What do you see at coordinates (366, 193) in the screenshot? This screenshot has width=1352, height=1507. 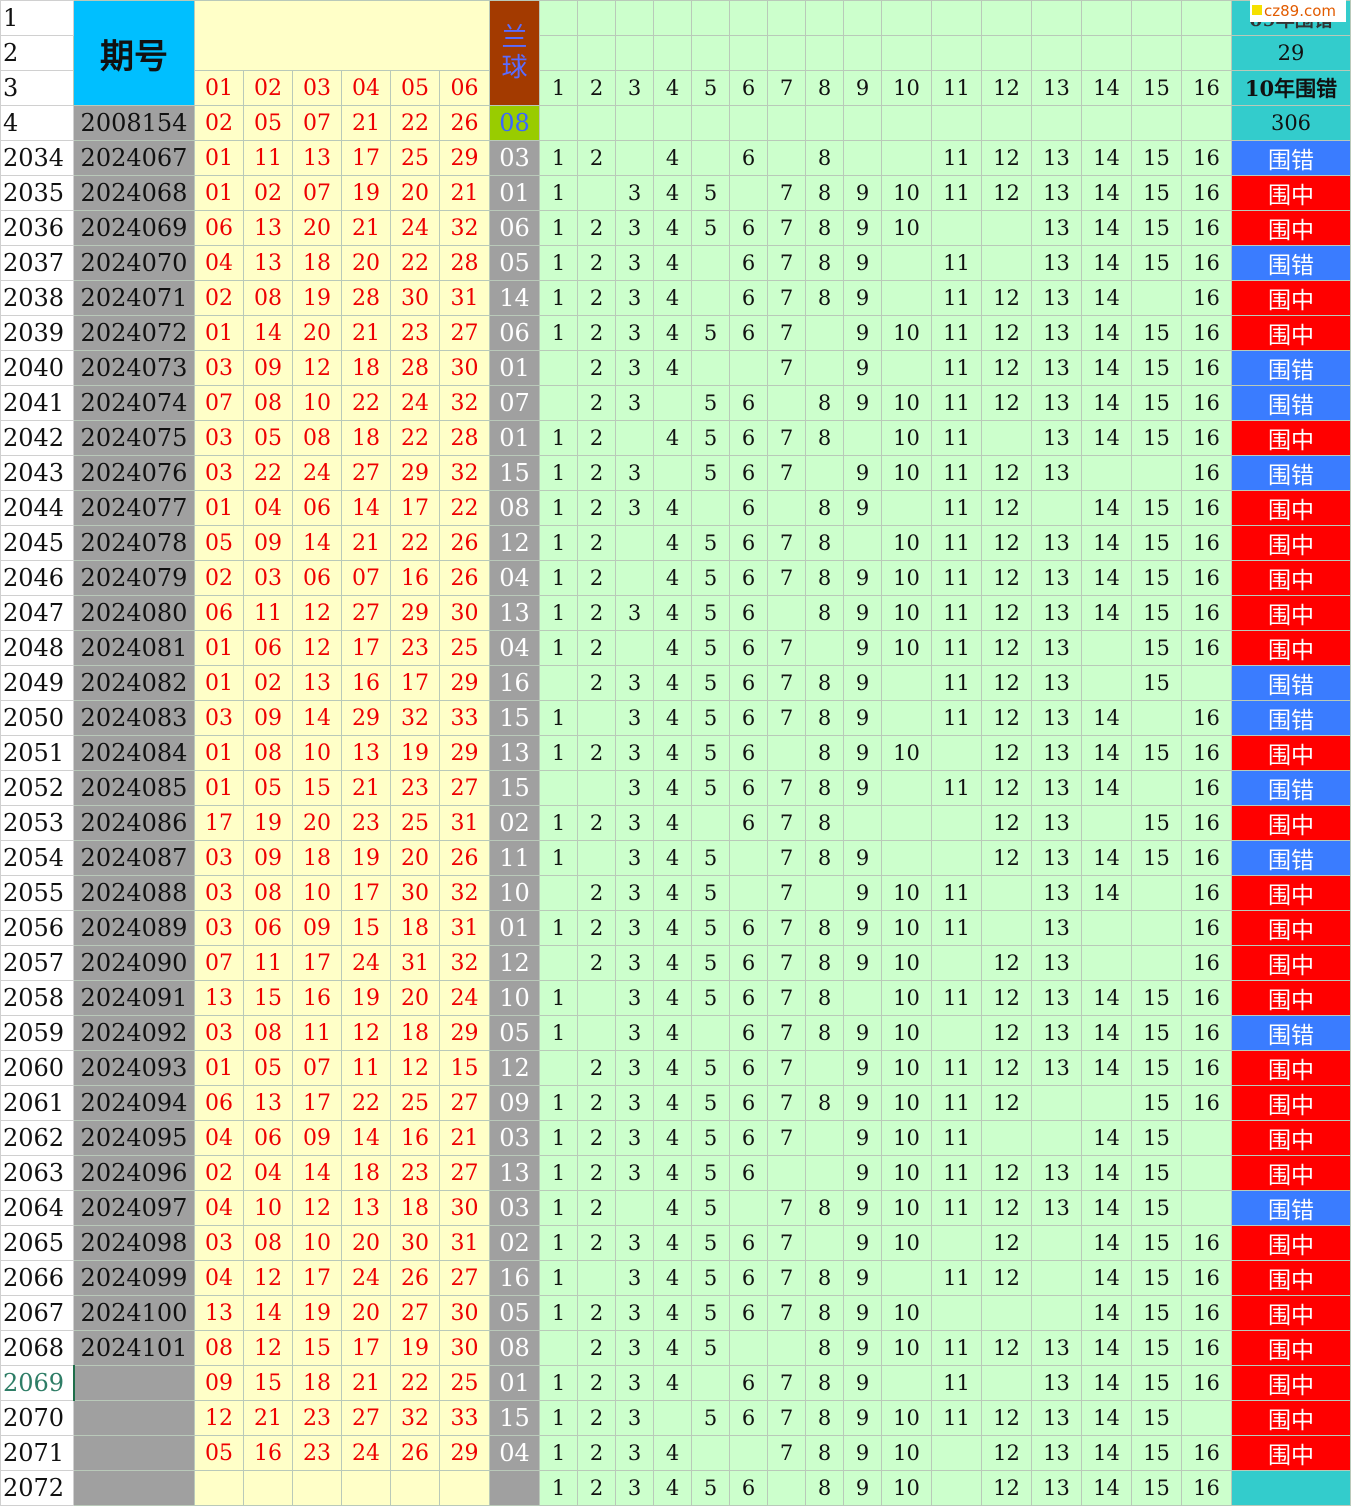 I see `red-ball-cell: 19` at bounding box center [366, 193].